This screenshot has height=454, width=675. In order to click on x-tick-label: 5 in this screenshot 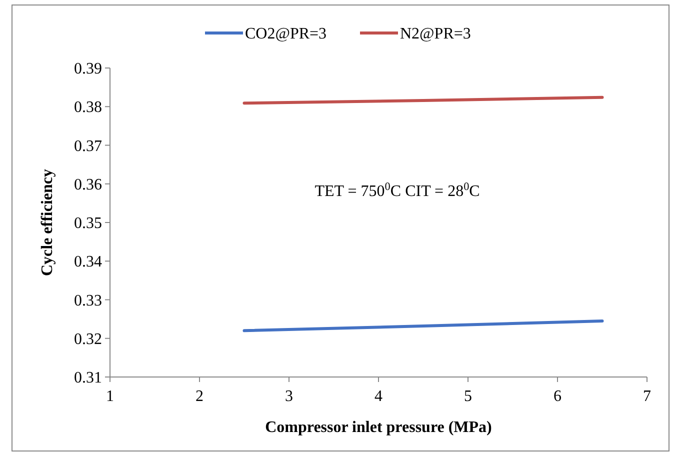, I will do `click(468, 396)`.